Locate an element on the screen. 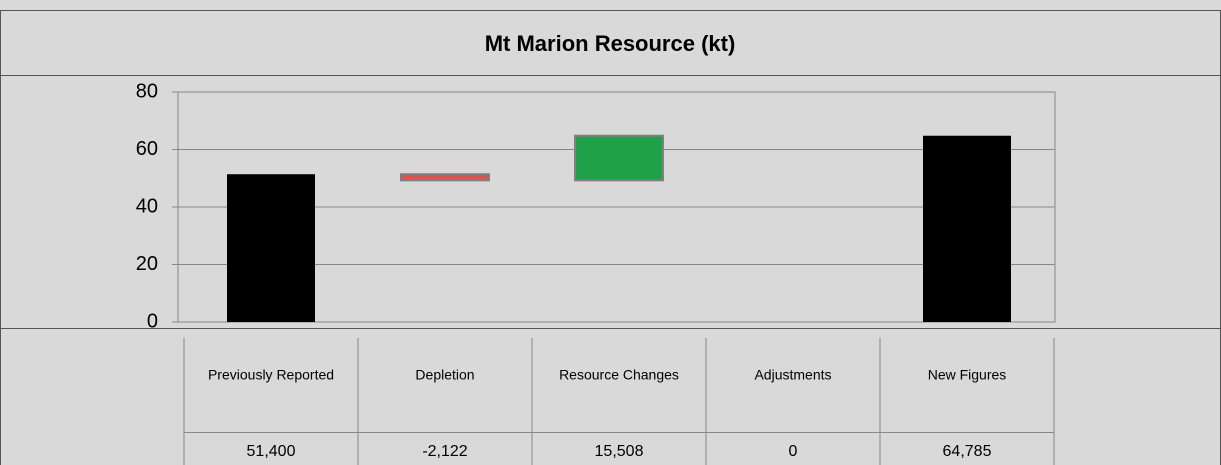 The height and width of the screenshot is (465, 1221). y-tick-label: 20 is located at coordinates (147, 264).